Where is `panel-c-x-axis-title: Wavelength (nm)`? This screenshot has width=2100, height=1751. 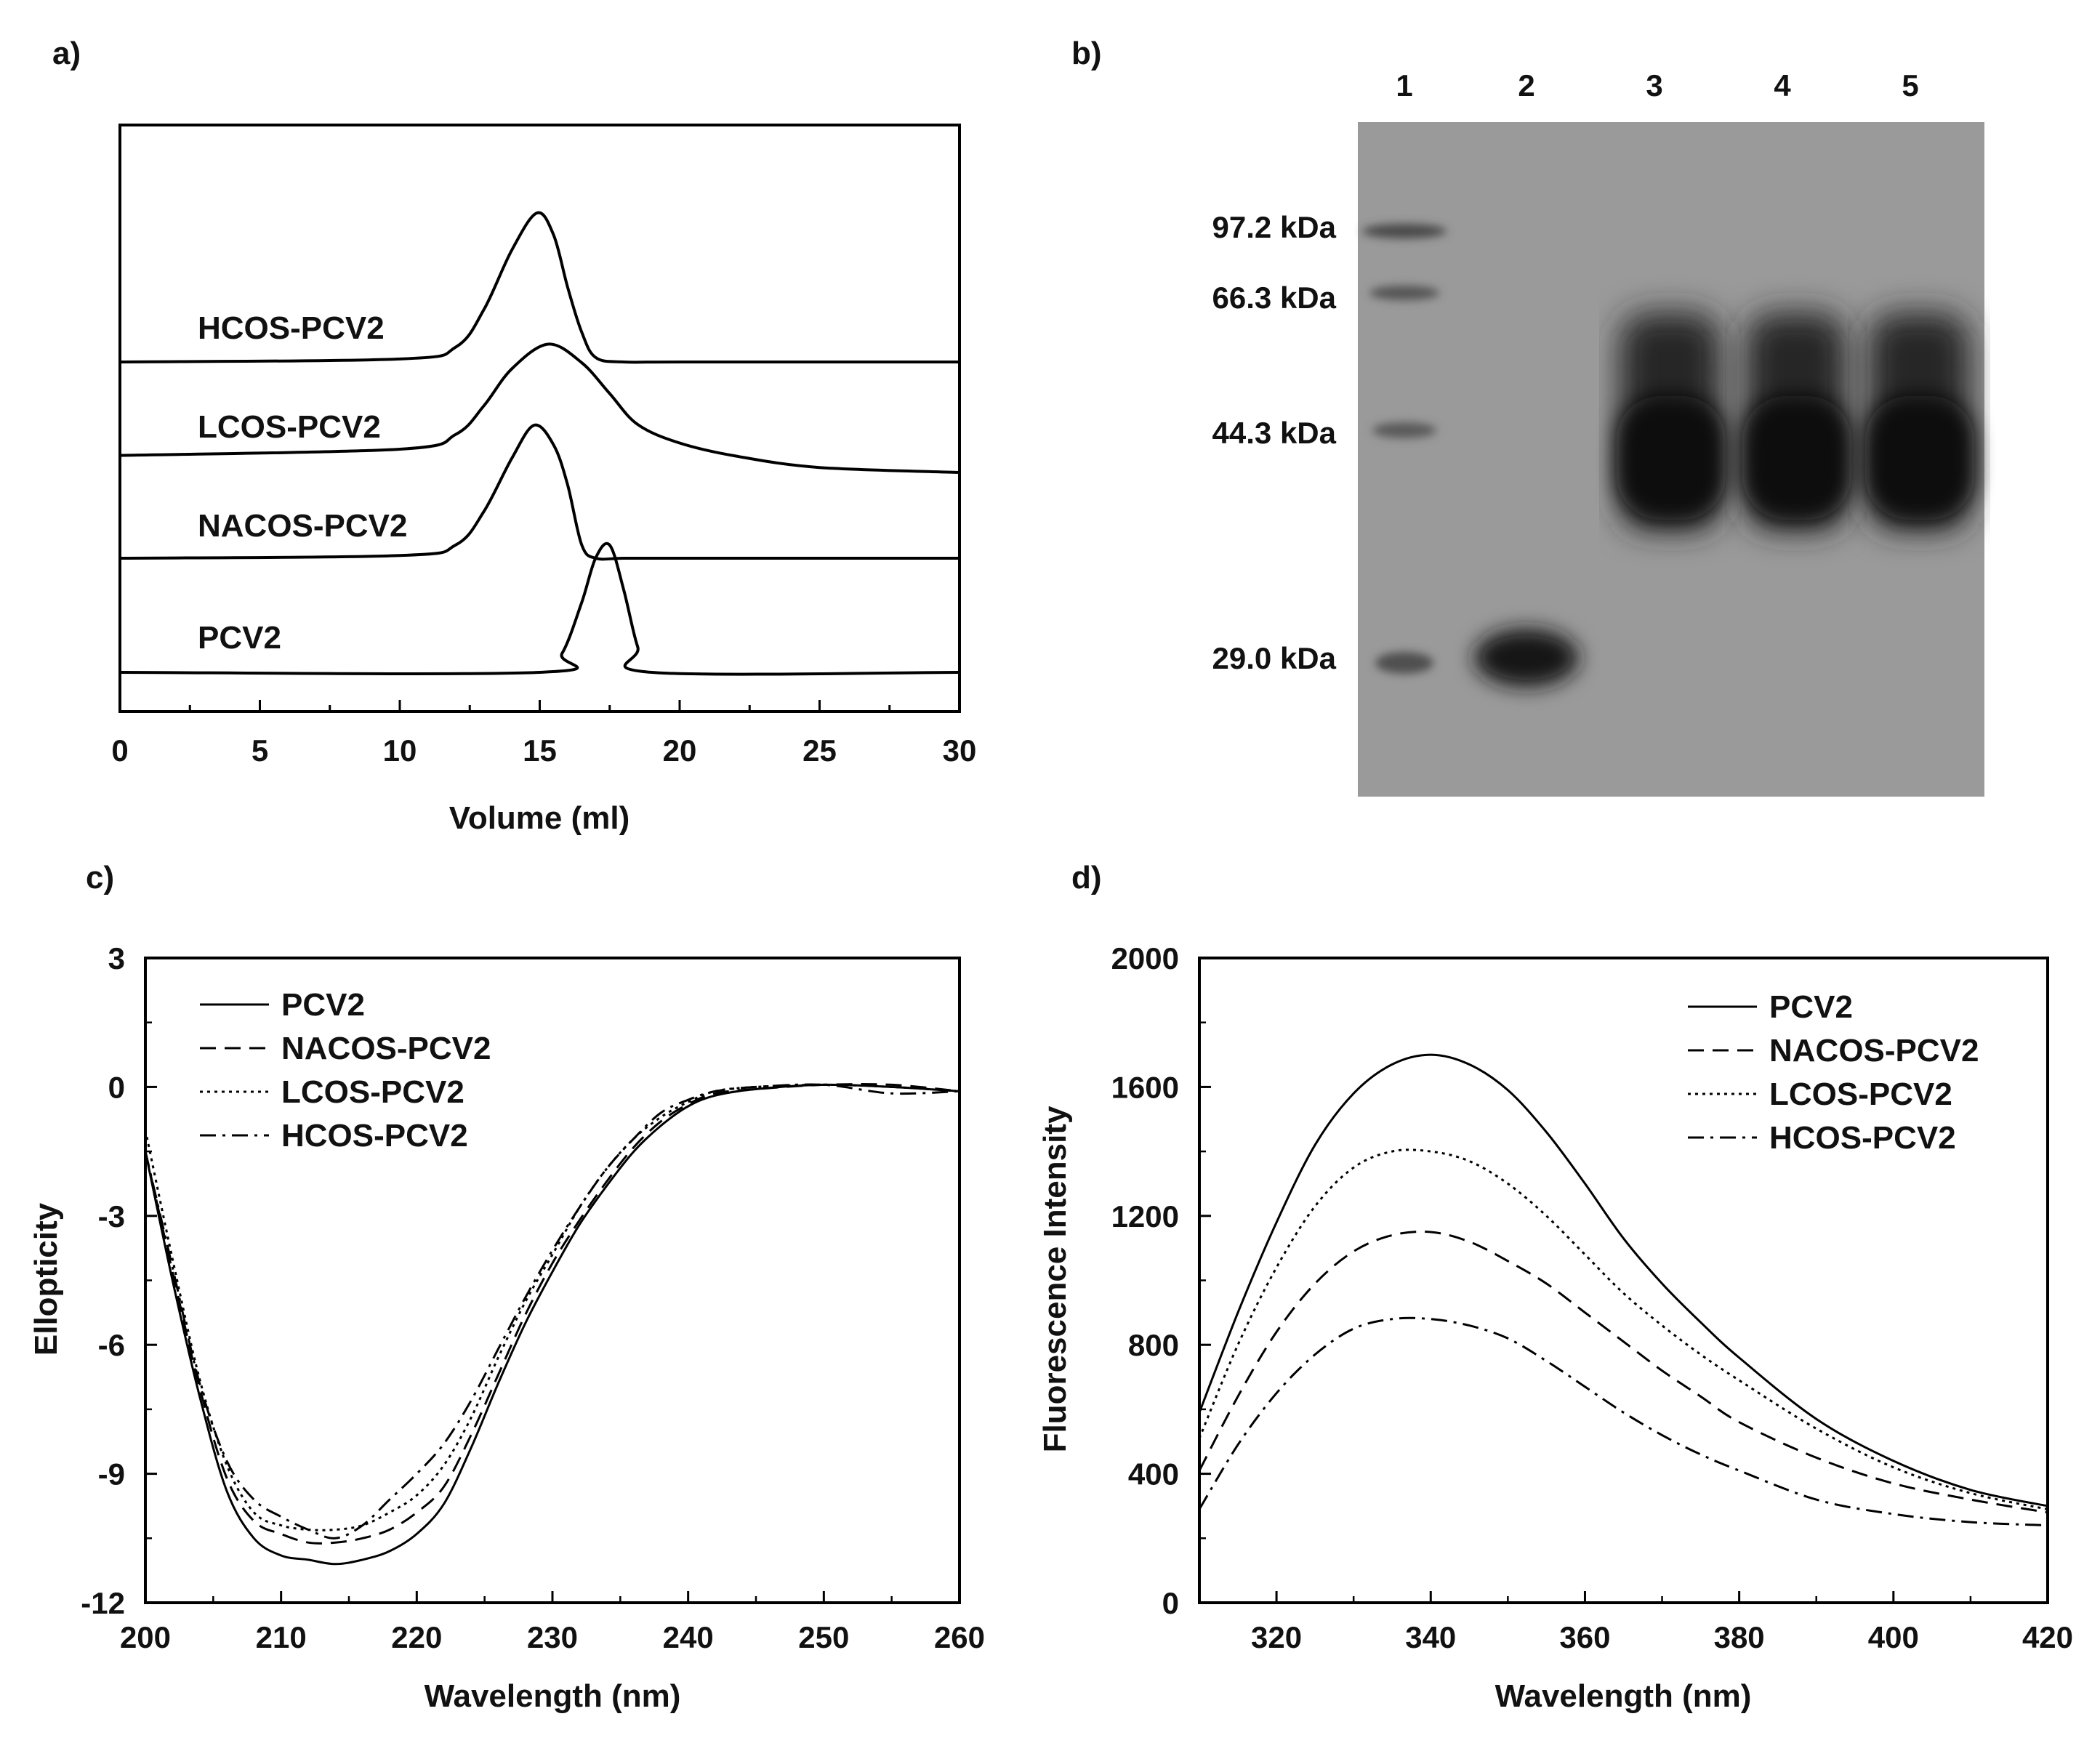 panel-c-x-axis-title: Wavelength (nm) is located at coordinates (553, 1696).